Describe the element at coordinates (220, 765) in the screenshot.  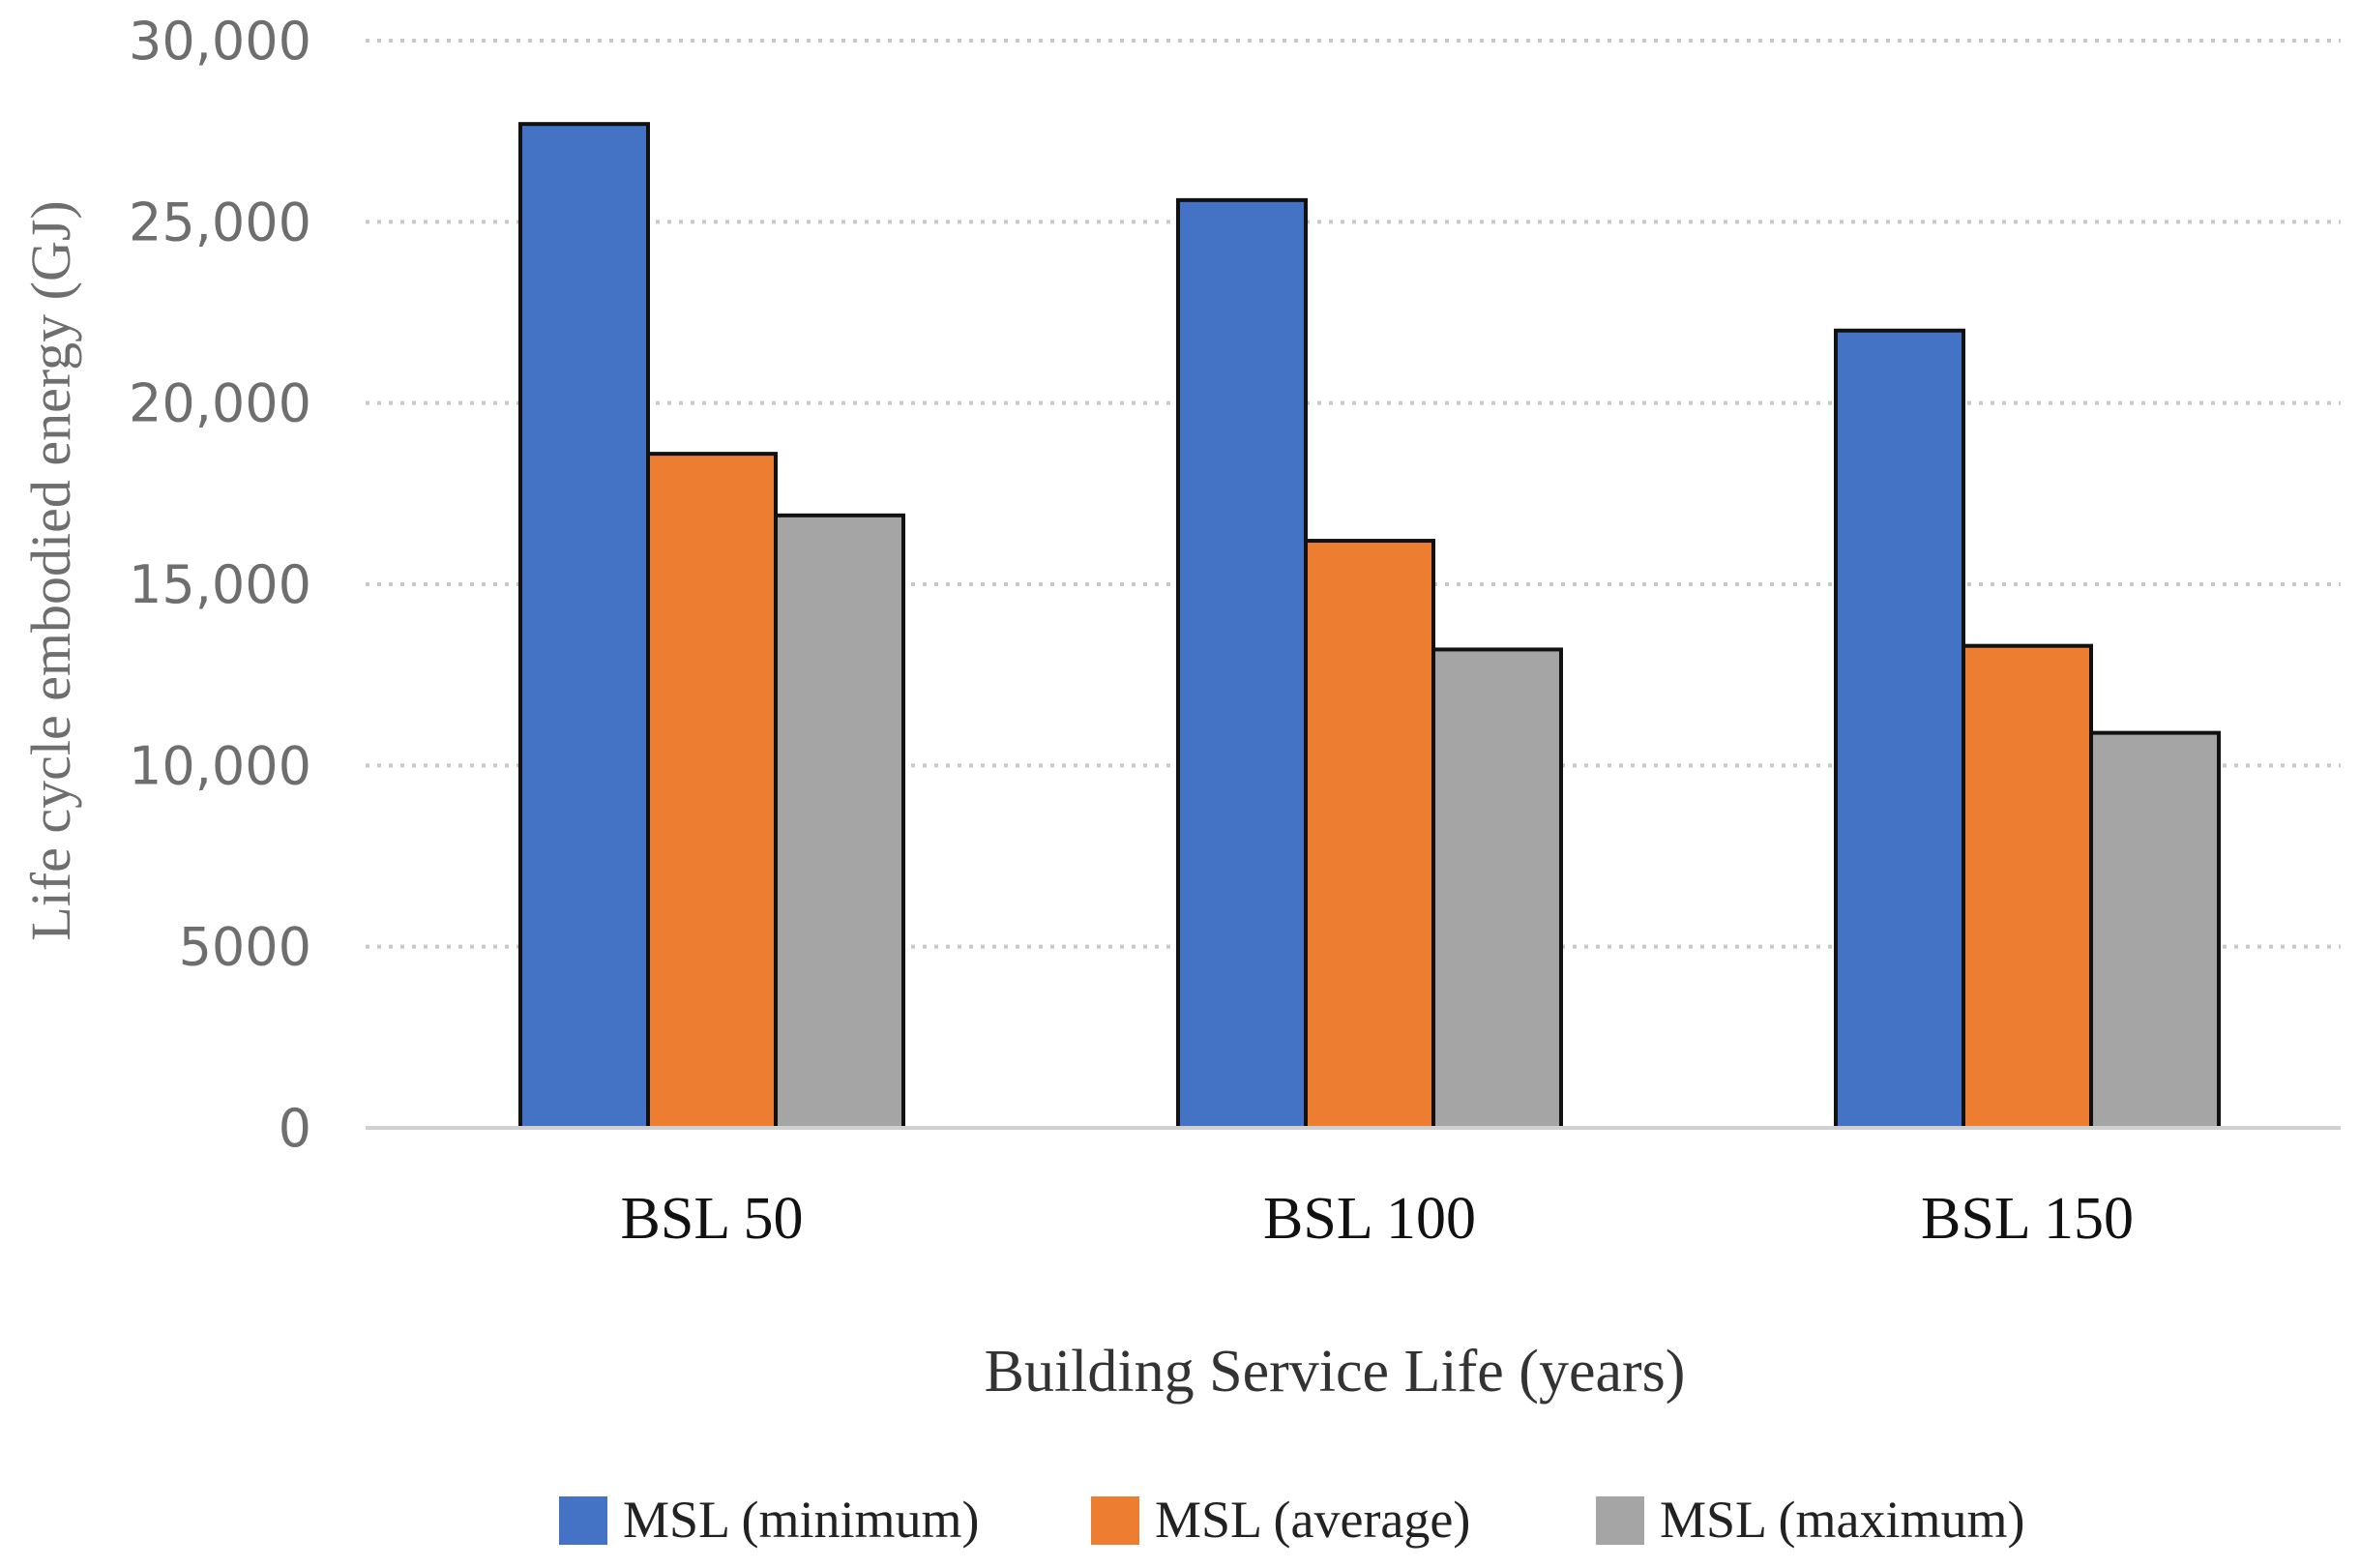
I see `y-tick-label: 10,000` at that location.